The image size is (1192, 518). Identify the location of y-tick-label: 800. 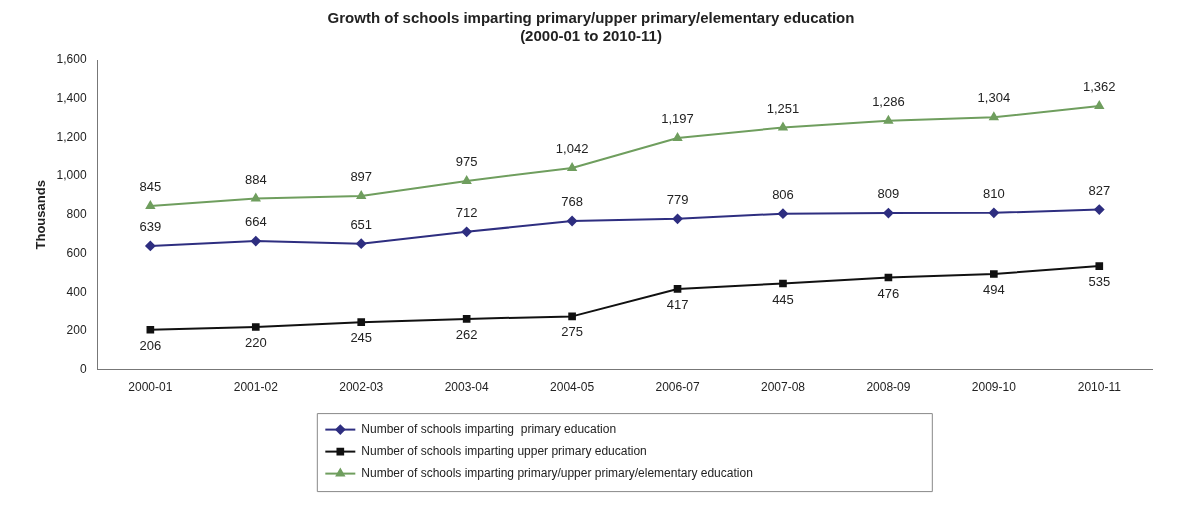
(76, 214).